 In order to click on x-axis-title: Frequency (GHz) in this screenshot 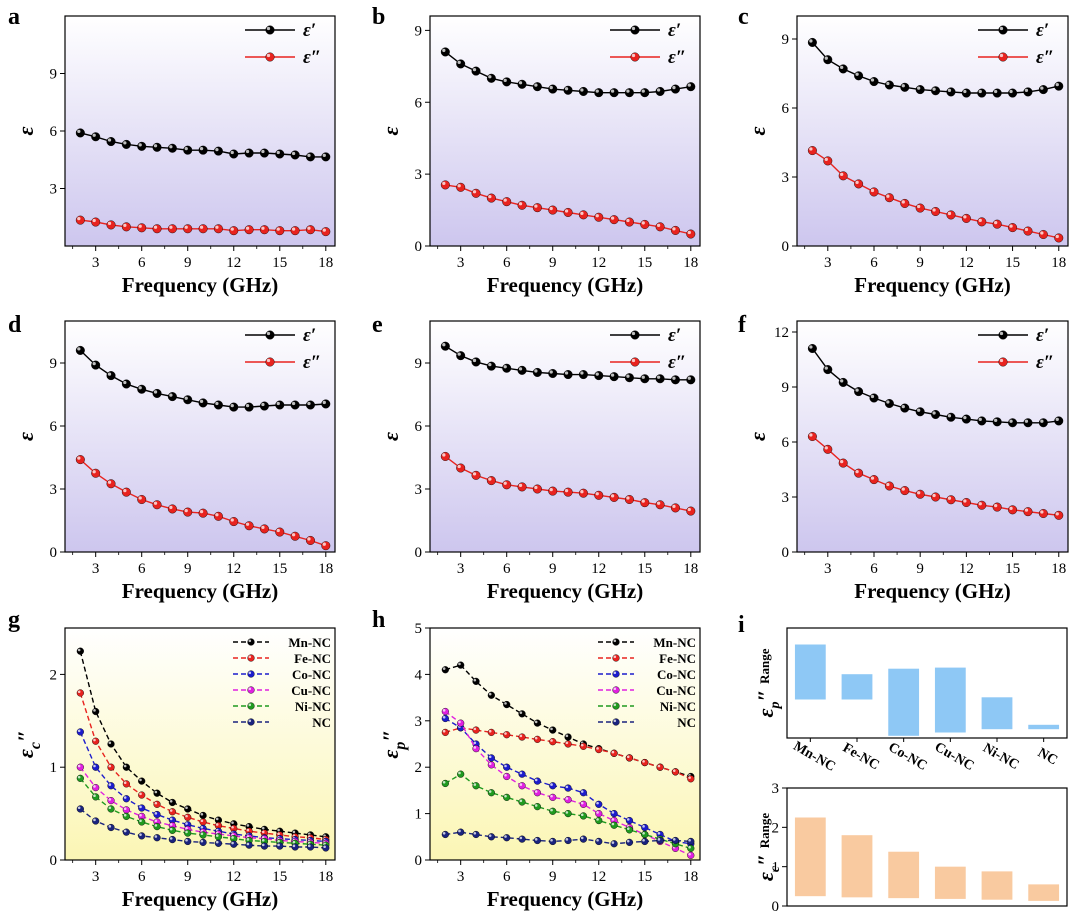, I will do `click(200, 285)`.